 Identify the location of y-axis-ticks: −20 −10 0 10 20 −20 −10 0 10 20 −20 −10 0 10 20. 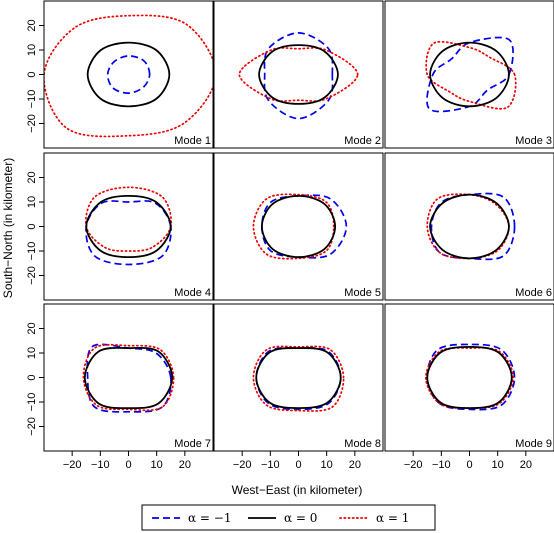
(35, 227).